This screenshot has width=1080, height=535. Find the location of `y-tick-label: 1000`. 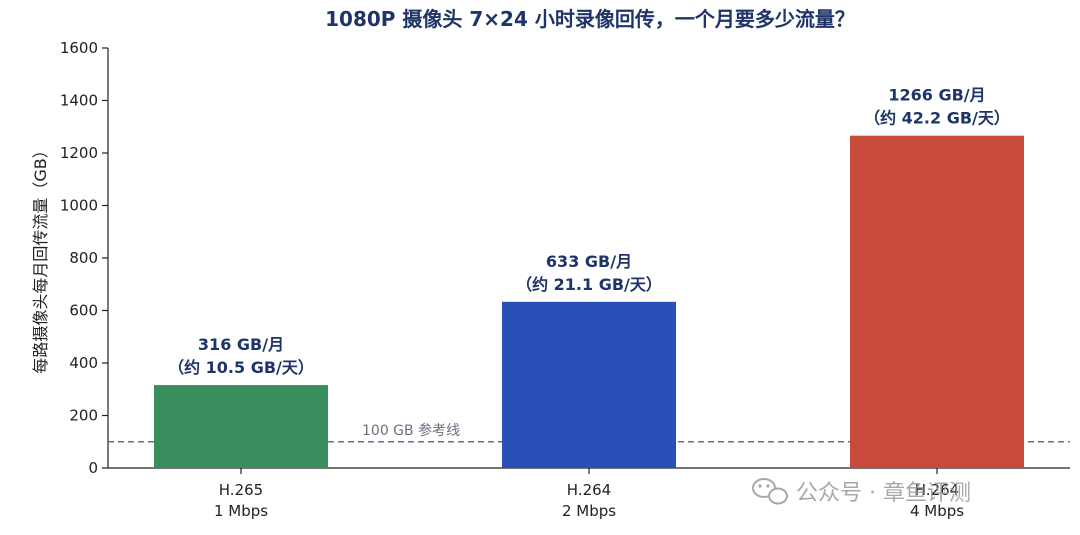

y-tick-label: 1000 is located at coordinates (79, 206).